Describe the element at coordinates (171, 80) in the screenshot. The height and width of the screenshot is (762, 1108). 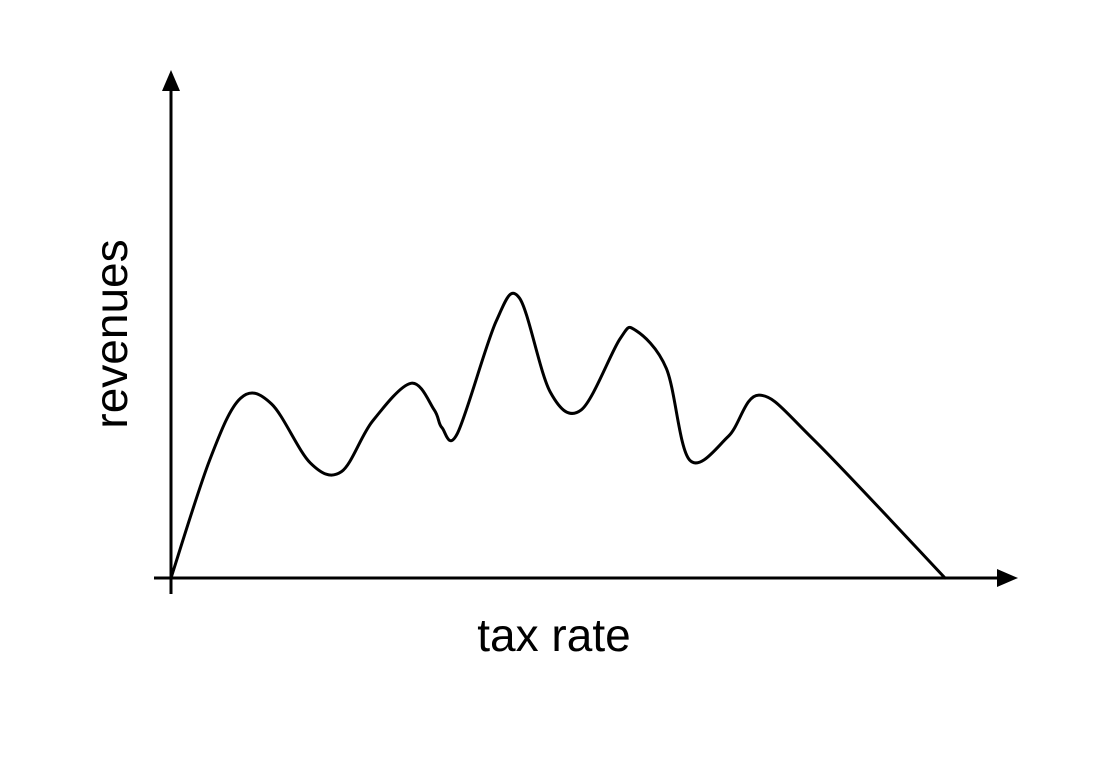
I see `y-axis-arrow-icon` at that location.